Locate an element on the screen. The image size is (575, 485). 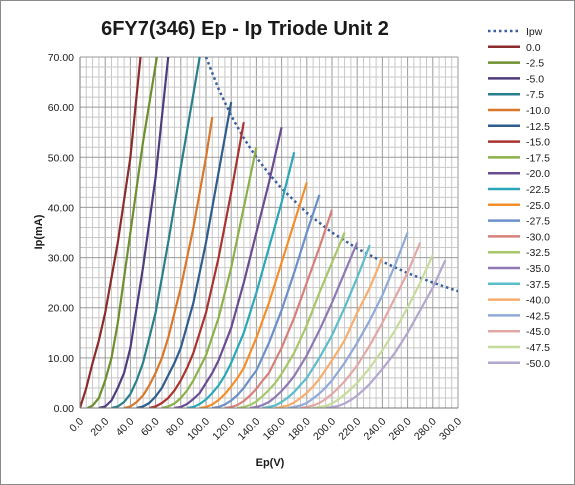
series-line-grid--35.0 is located at coordinates (304, 325).